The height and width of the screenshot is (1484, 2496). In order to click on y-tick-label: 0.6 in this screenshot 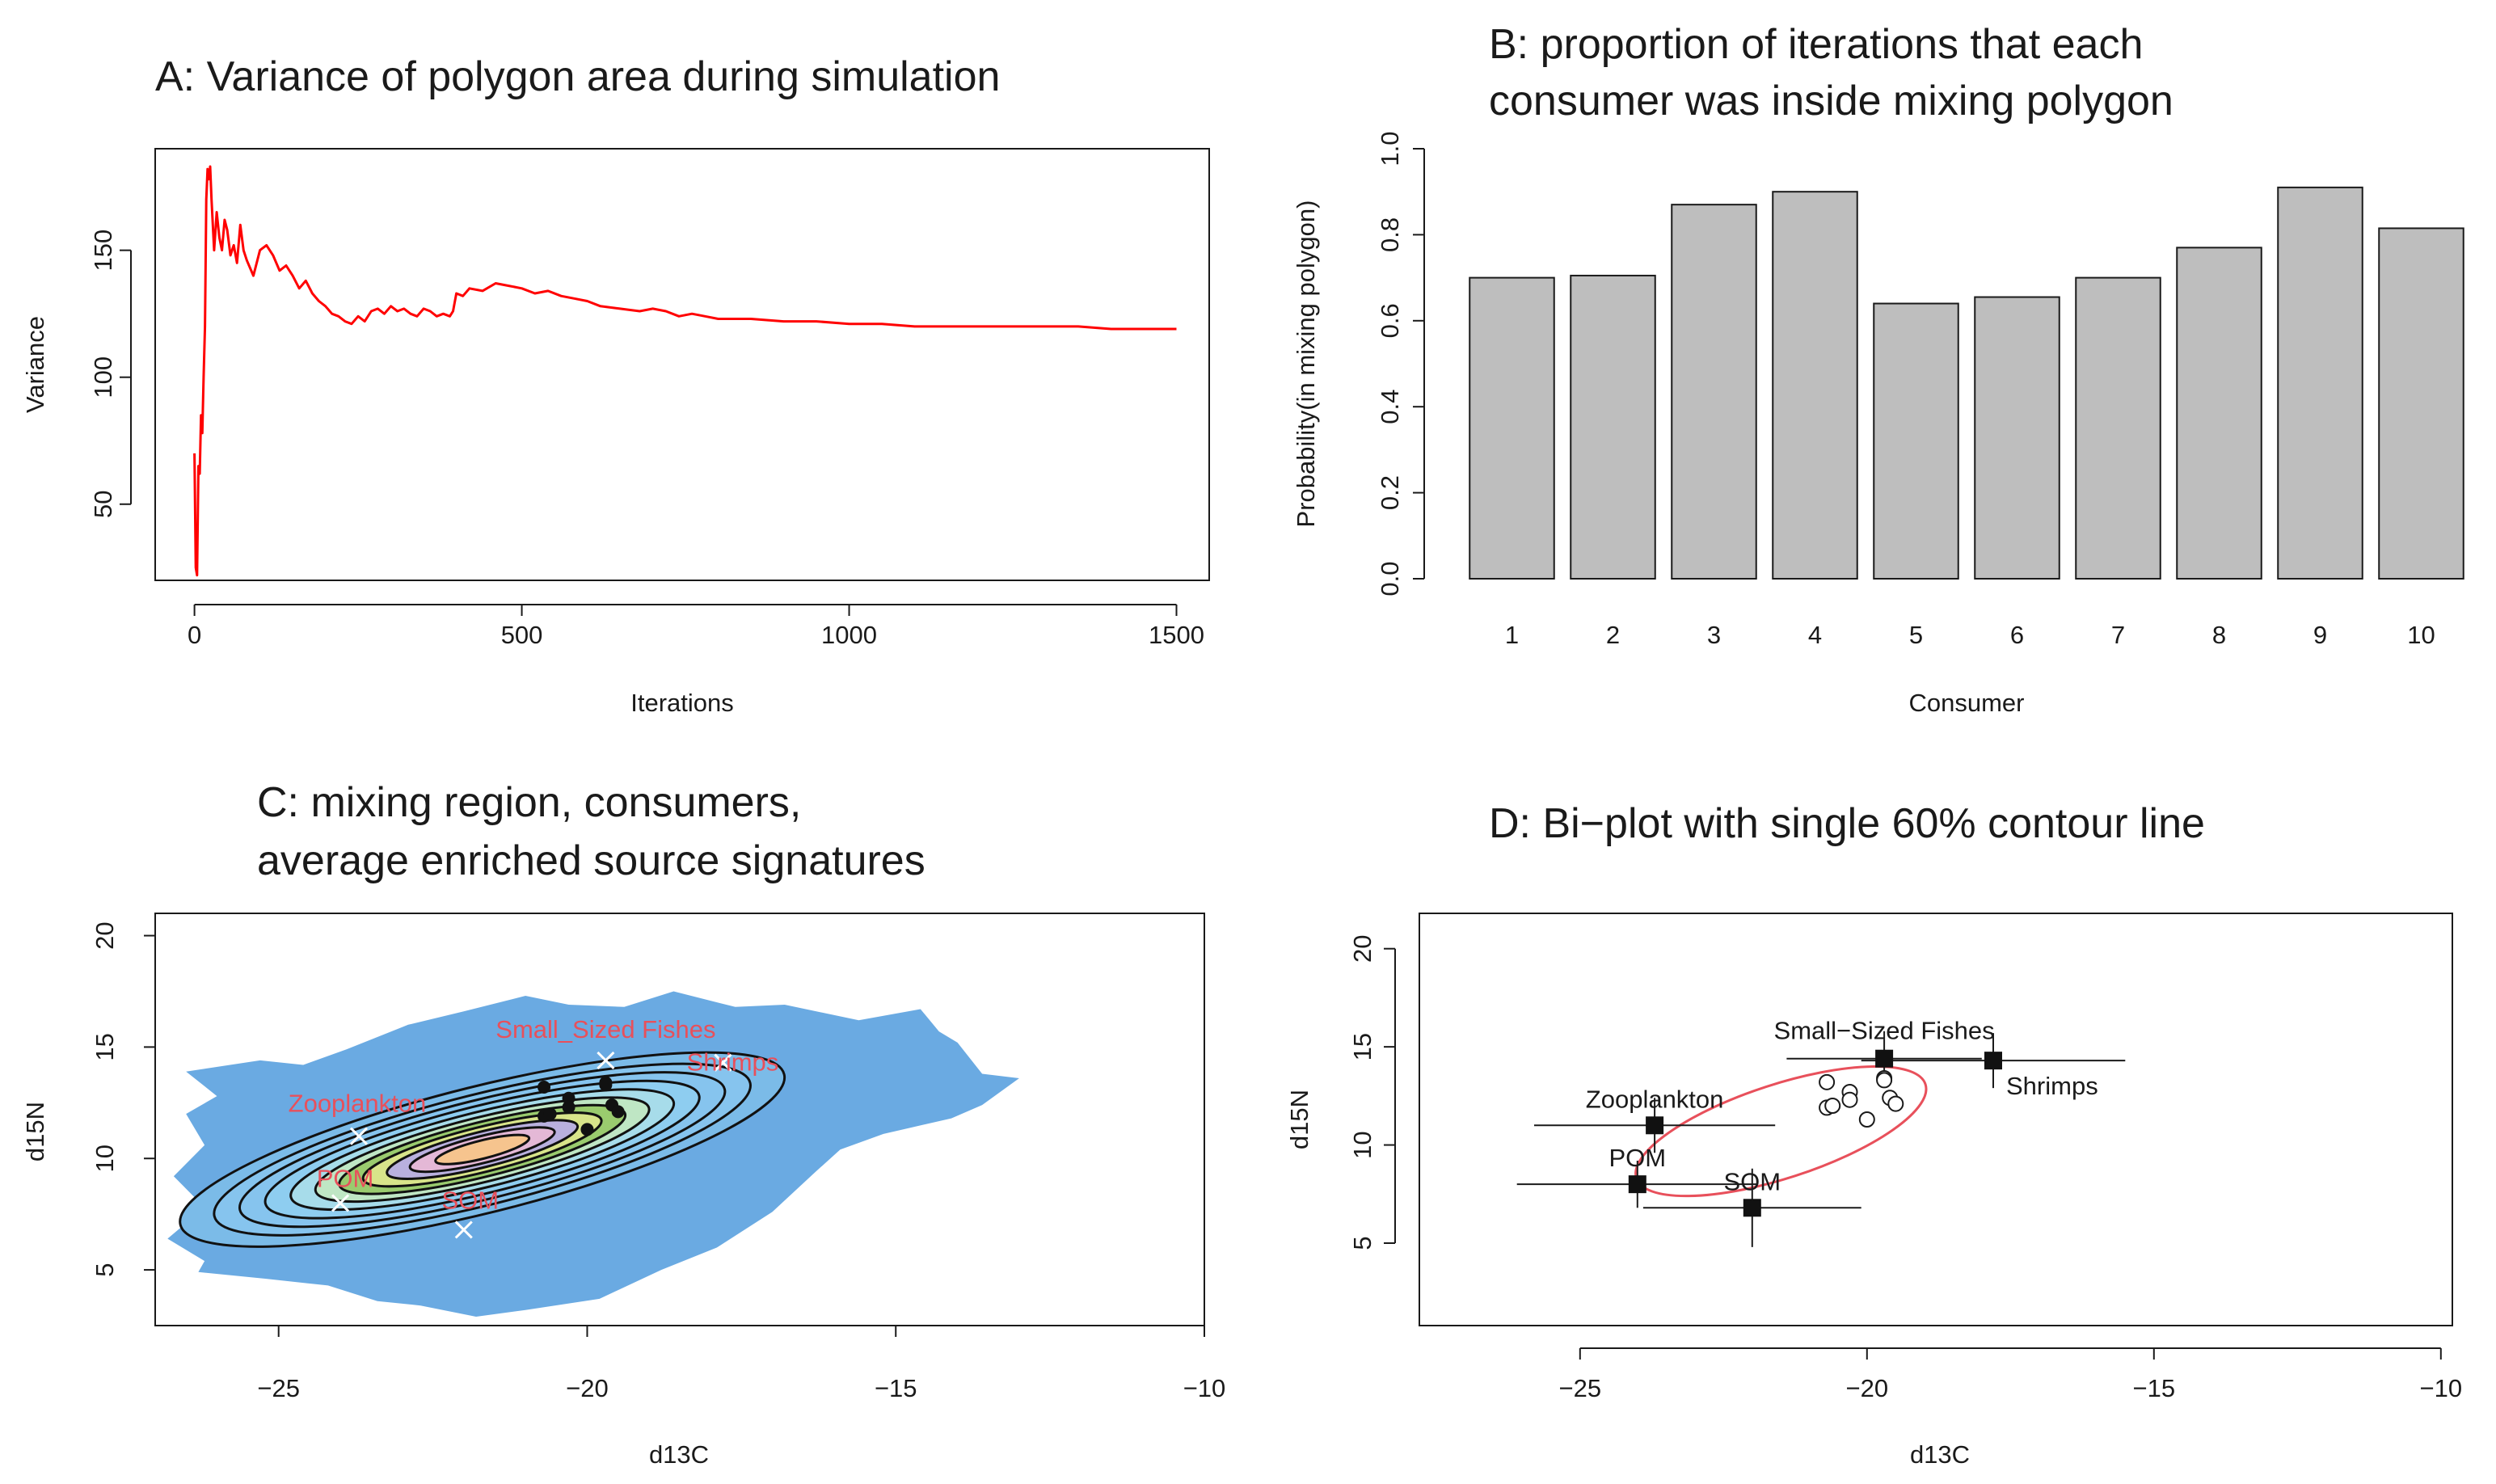, I will do `click(1390, 320)`.